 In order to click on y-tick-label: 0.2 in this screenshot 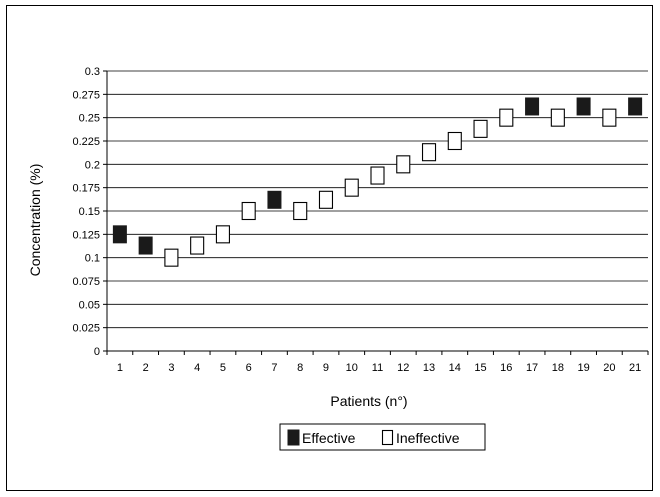, I will do `click(92, 165)`.